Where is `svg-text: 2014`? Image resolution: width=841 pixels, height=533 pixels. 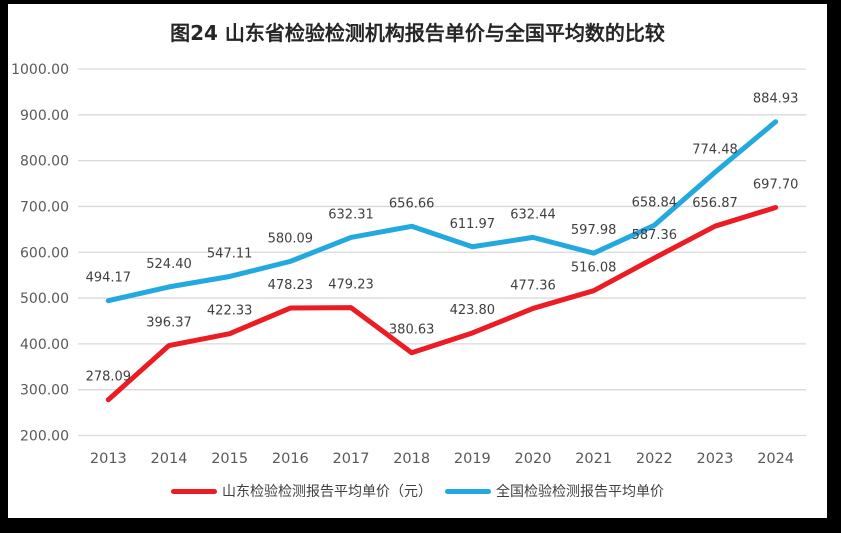 svg-text: 2014 is located at coordinates (169, 459).